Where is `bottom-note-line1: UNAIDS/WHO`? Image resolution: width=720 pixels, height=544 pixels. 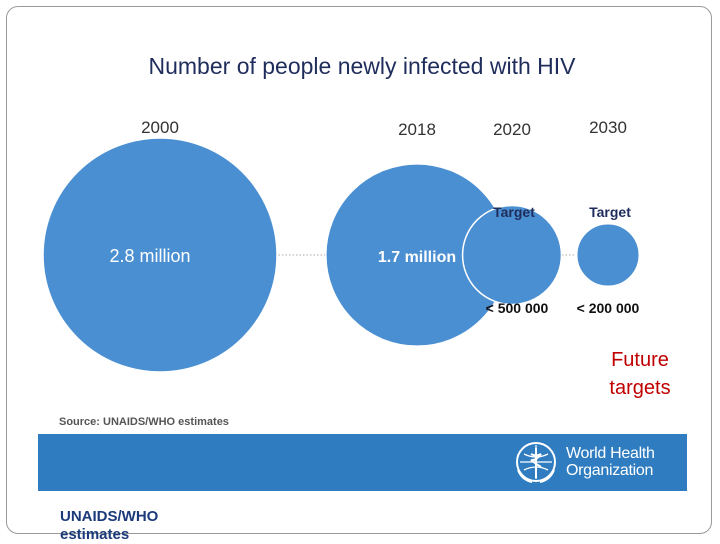
bottom-note-line1: UNAIDS/WHO is located at coordinates (109, 516).